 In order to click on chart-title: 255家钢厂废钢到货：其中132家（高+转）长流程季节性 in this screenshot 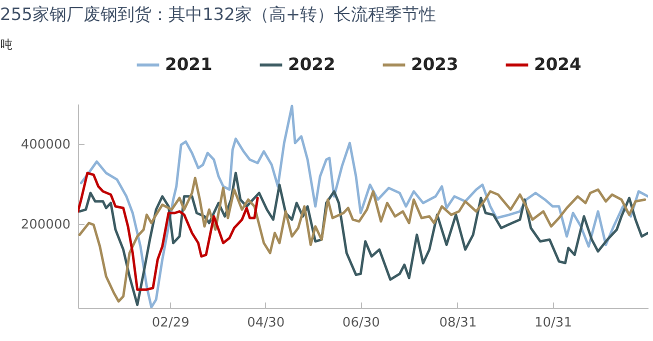, I will do `click(218, 15)`.